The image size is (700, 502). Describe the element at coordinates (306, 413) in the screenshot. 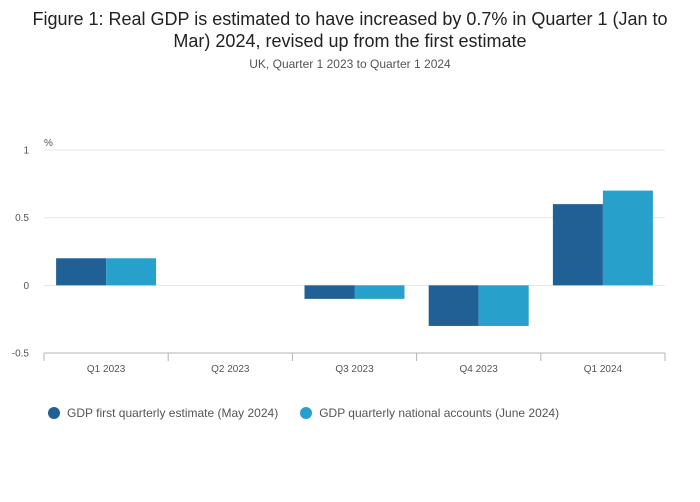

I see `legend-swatch-national-accounts` at that location.